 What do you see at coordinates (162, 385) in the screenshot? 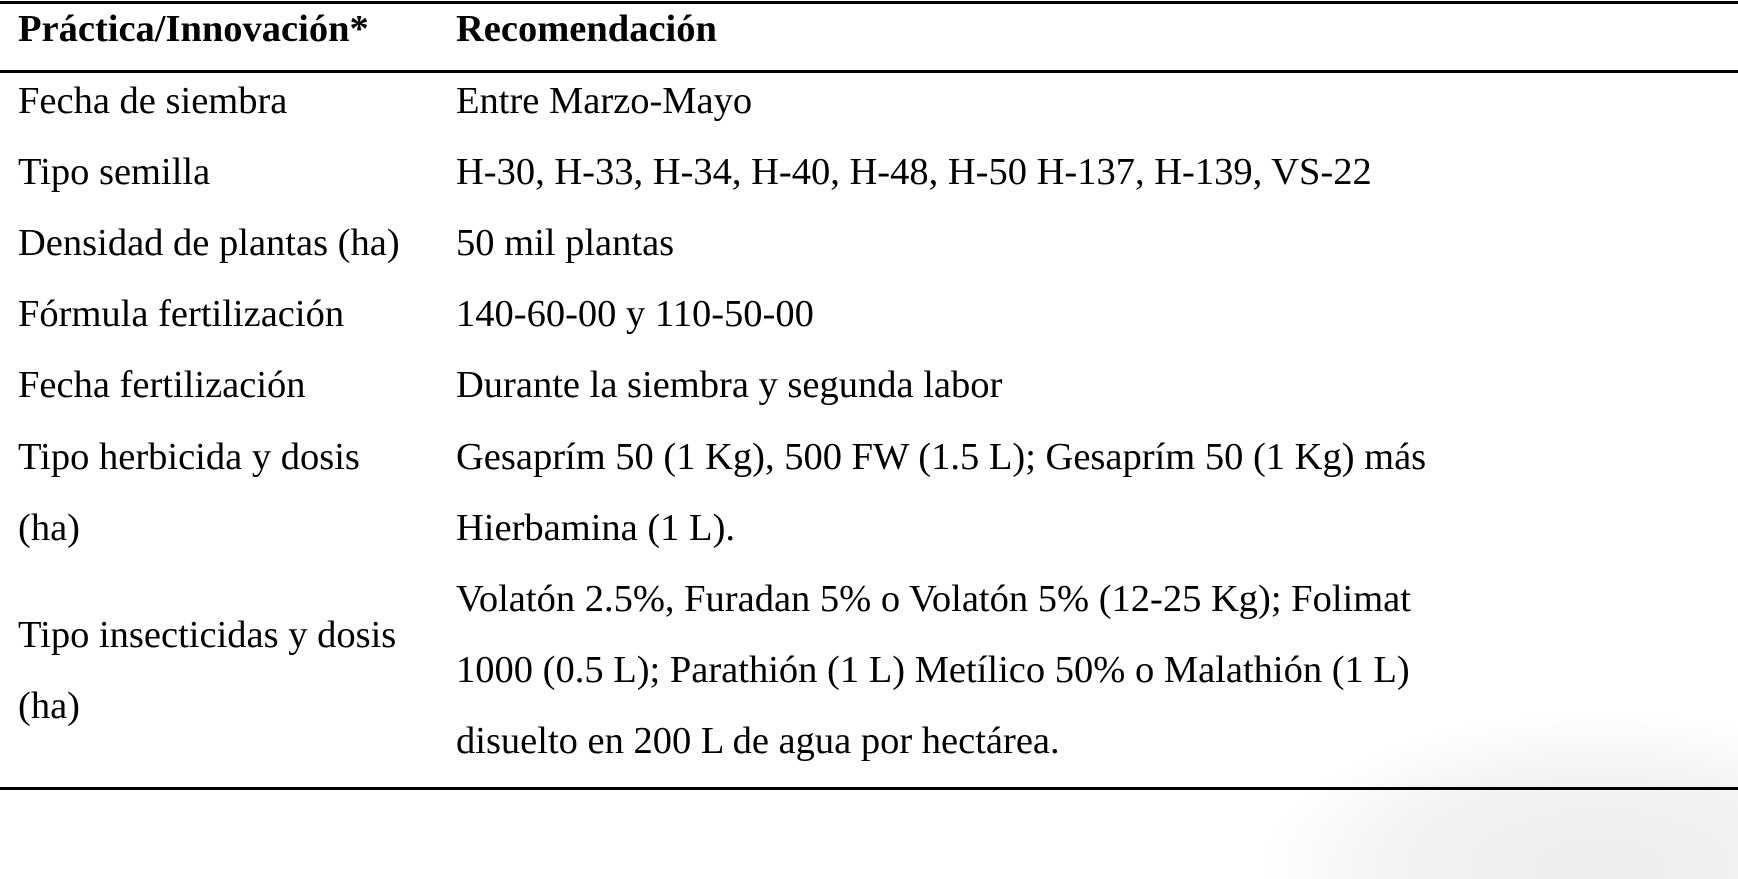
I see `table-row-practice: Fecha fertilización` at bounding box center [162, 385].